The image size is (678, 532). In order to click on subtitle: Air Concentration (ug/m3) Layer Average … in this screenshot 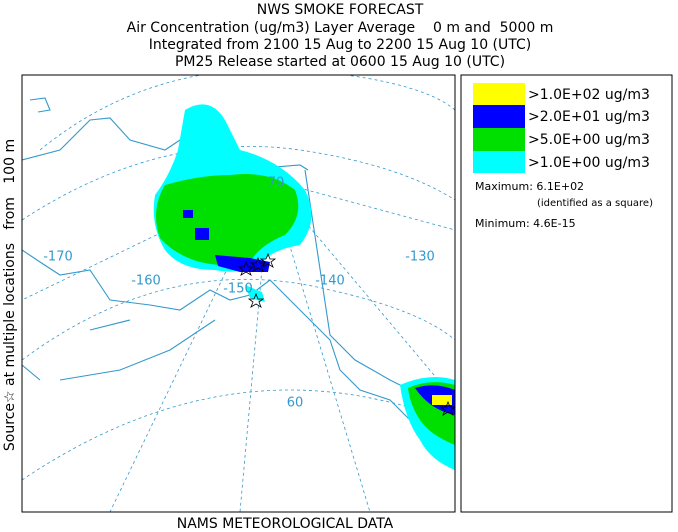, I will do `click(340, 28)`.